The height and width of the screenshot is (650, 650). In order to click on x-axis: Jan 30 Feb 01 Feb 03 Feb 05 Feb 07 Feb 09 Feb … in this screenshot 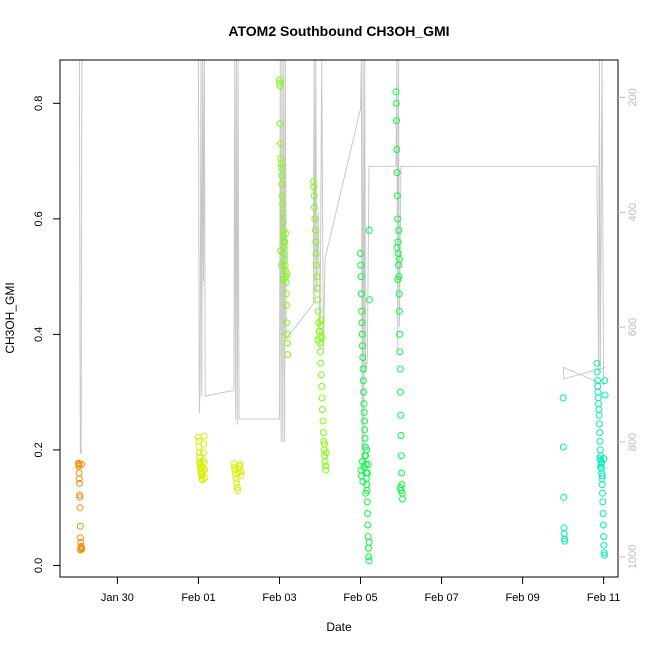, I will do `click(360, 590)`.